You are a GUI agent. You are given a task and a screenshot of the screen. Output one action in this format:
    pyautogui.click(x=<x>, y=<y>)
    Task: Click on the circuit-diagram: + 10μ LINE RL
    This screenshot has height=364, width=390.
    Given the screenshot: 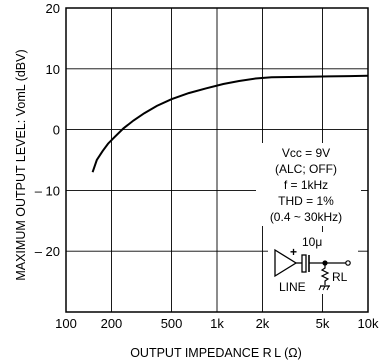 What is the action you would take?
    pyautogui.click(x=313, y=263)
    